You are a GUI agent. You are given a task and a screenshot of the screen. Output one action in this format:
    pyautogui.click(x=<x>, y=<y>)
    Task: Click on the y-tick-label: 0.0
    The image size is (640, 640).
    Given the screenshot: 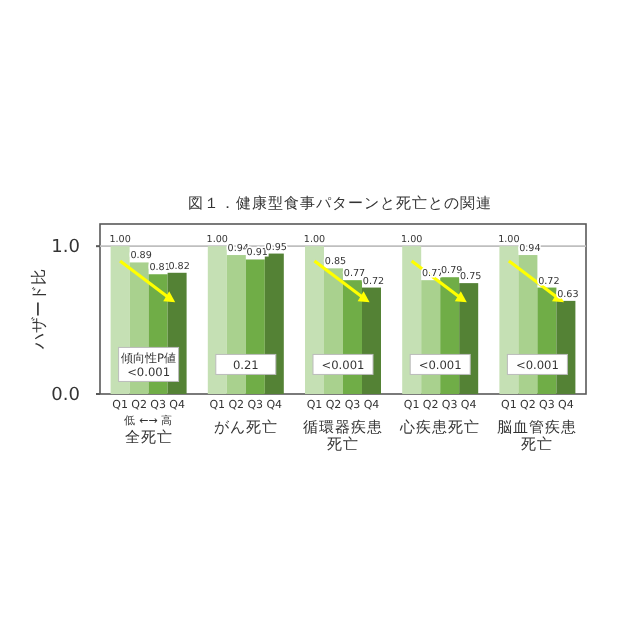 What is the action you would take?
    pyautogui.click(x=66, y=396)
    